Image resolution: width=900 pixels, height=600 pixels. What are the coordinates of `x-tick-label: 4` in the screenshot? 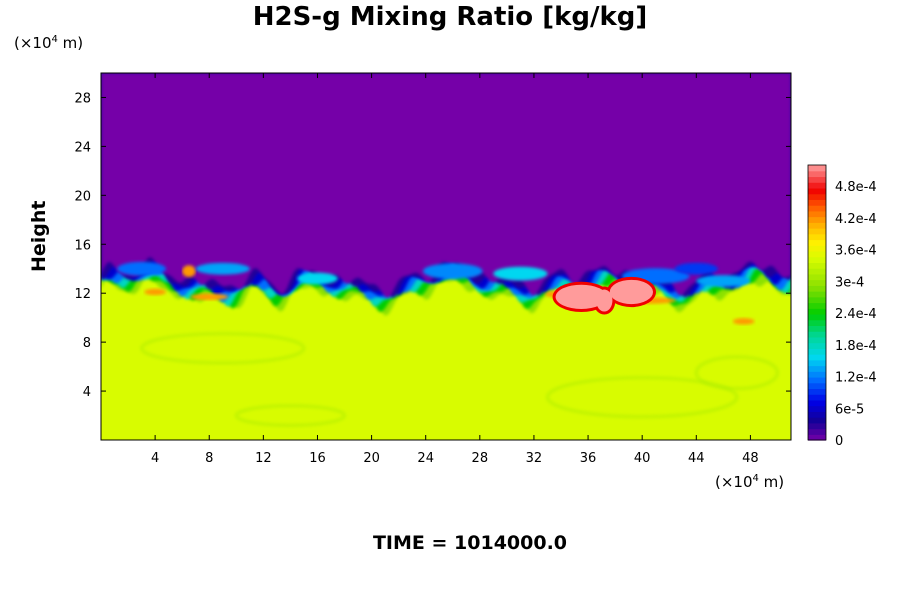 It's located at (155, 458).